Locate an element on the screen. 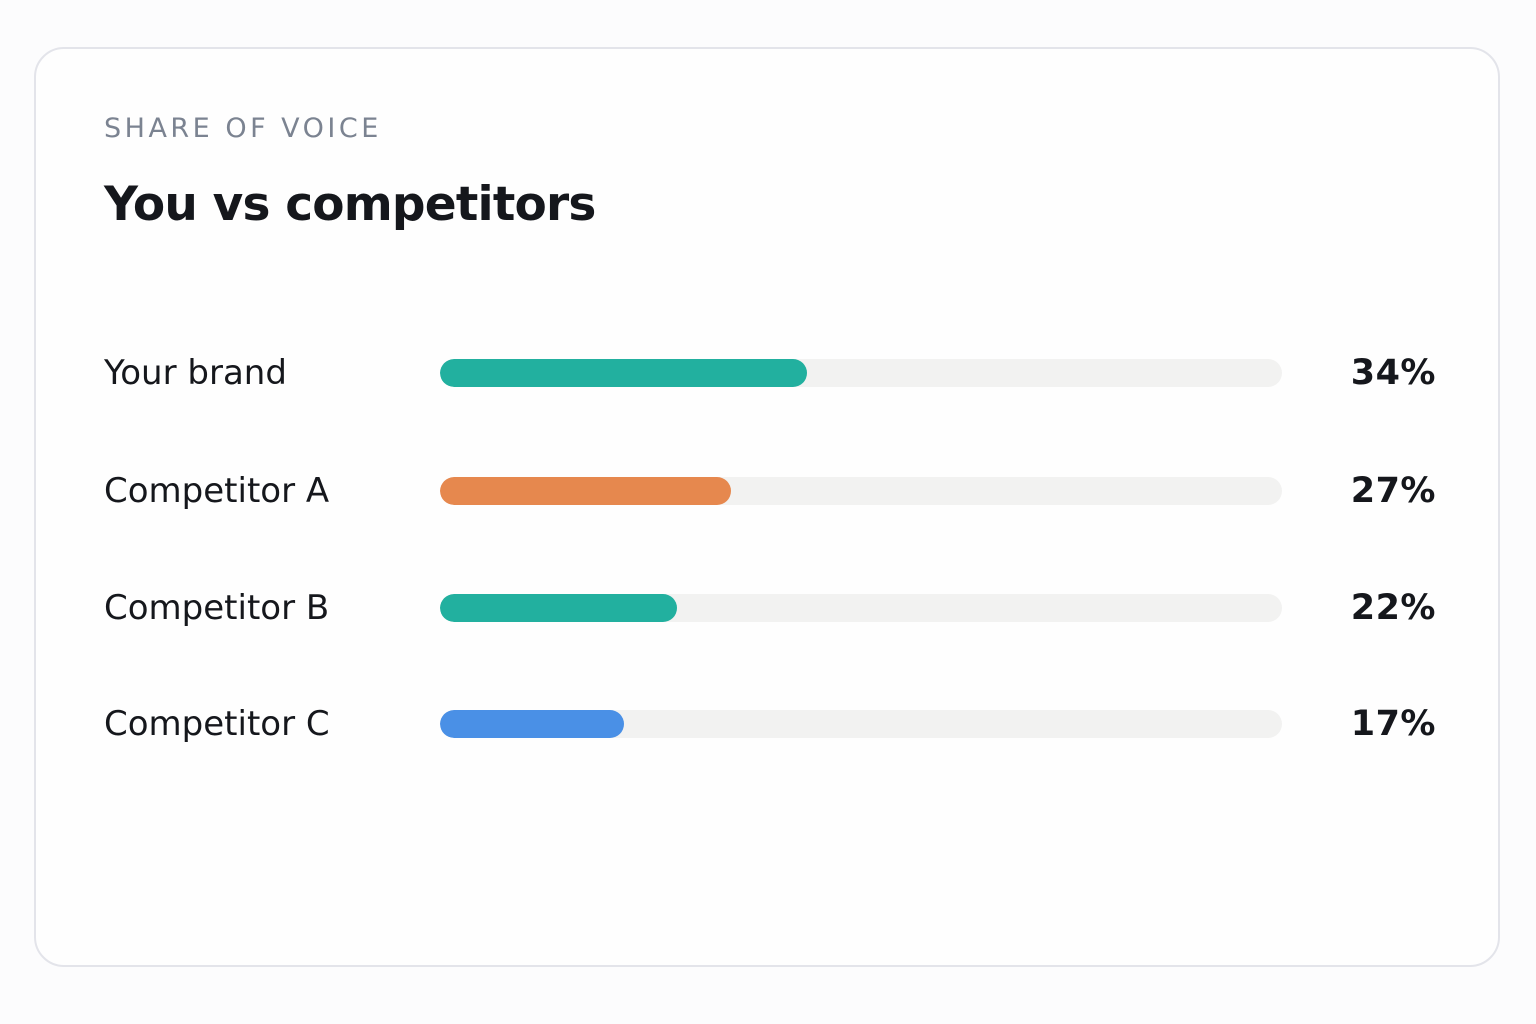 The width and height of the screenshot is (1536, 1024). bar-value-label: 34% is located at coordinates (1393, 373).